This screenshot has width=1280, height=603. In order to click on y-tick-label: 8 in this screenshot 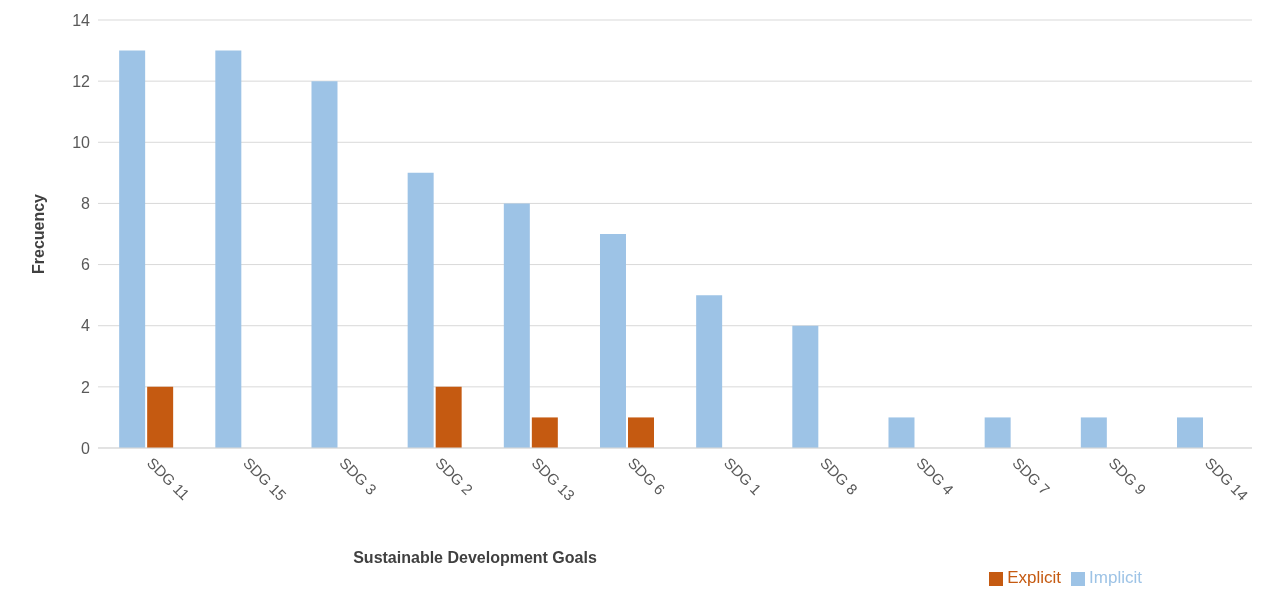, I will do `click(86, 204)`.